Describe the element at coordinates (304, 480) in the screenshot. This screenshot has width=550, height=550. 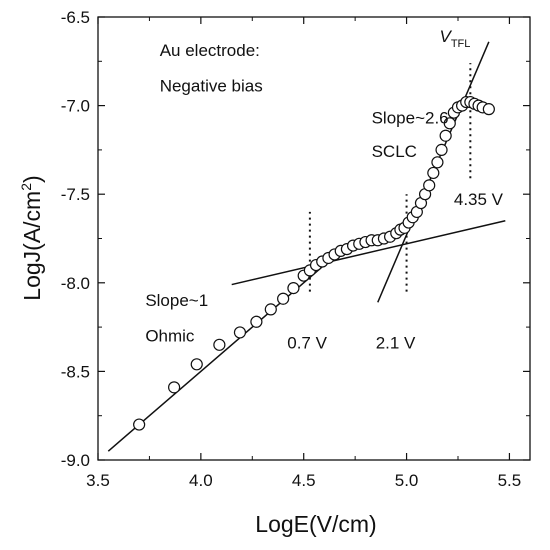
I see `x-tick-label: 4.5` at that location.